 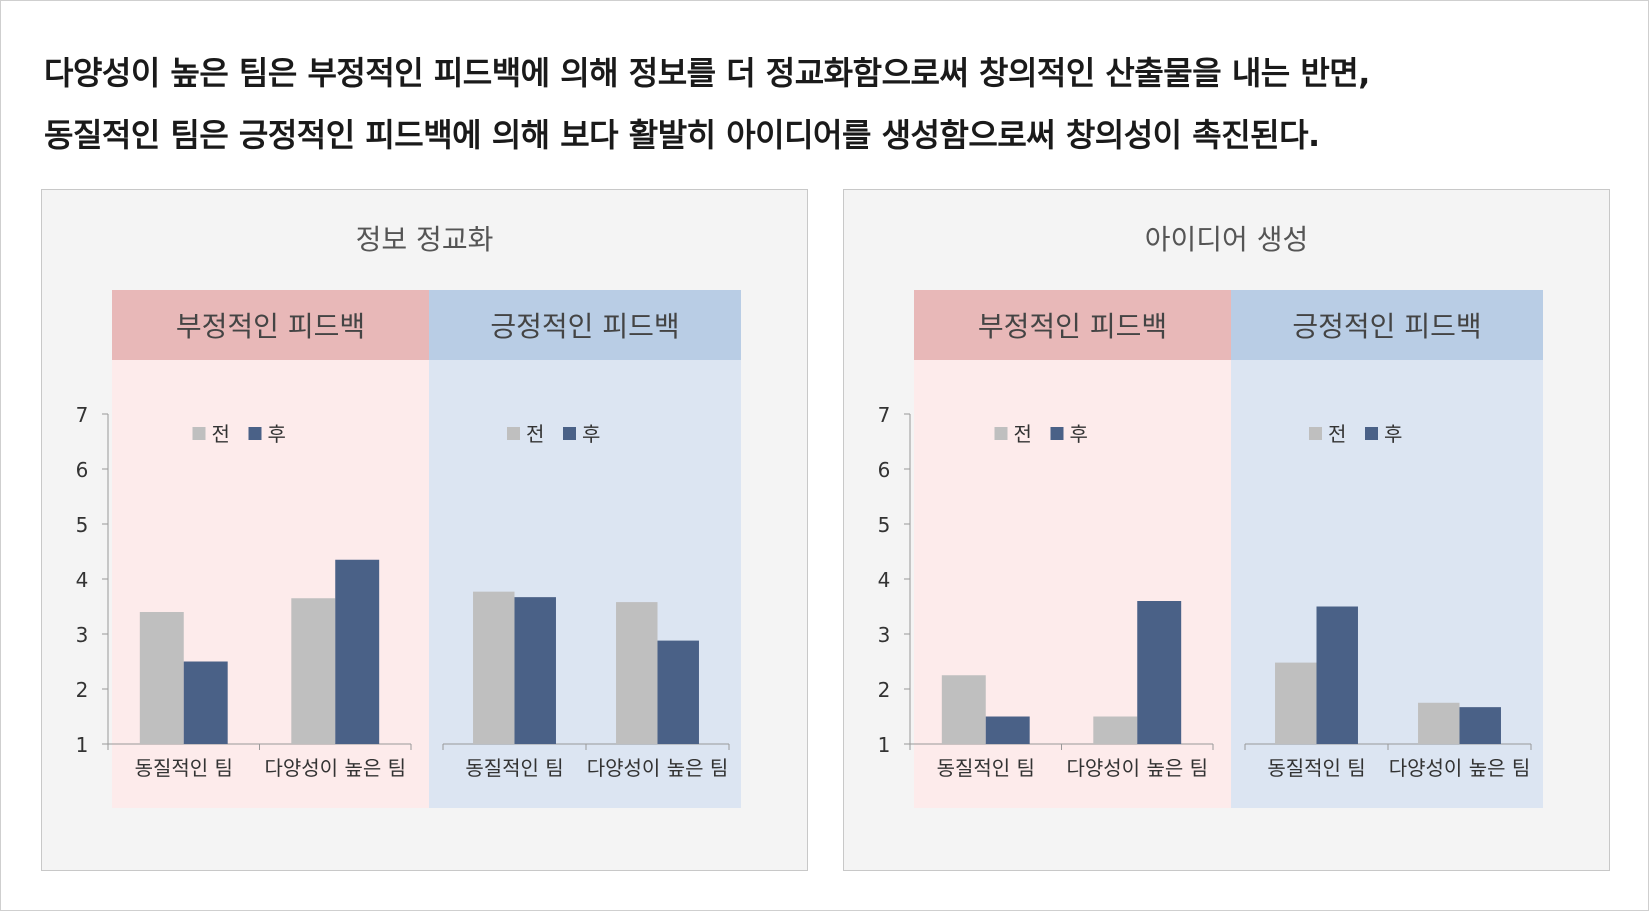 What do you see at coordinates (1226, 239) in the screenshot?
I see `chart-title: 아이디어 생성` at bounding box center [1226, 239].